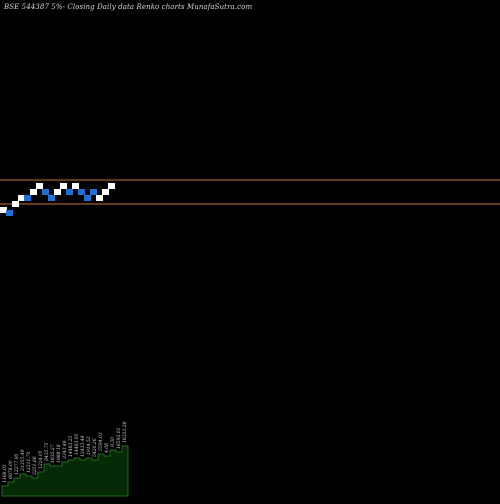 The width and height of the screenshot is (500, 504). I want to click on volume-label-4: 12211.70, so click(29, 462).